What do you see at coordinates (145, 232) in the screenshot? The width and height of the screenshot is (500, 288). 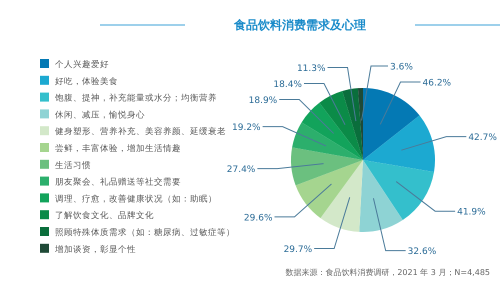 I see `legend-label: 照顾特殊体质需求（如：糖尿病、过敏症等）` at bounding box center [145, 232].